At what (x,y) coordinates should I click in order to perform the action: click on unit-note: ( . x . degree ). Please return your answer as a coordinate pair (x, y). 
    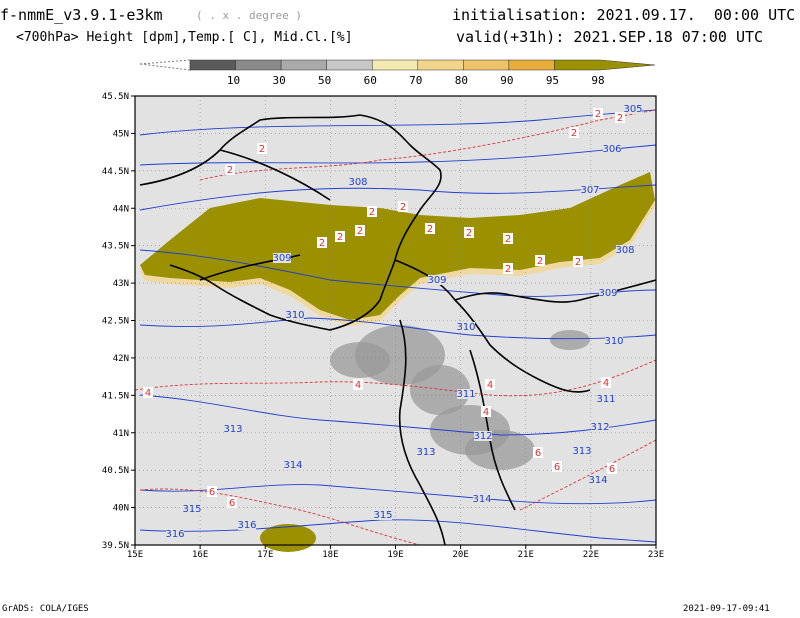
    Looking at the image, I should click on (249, 15).